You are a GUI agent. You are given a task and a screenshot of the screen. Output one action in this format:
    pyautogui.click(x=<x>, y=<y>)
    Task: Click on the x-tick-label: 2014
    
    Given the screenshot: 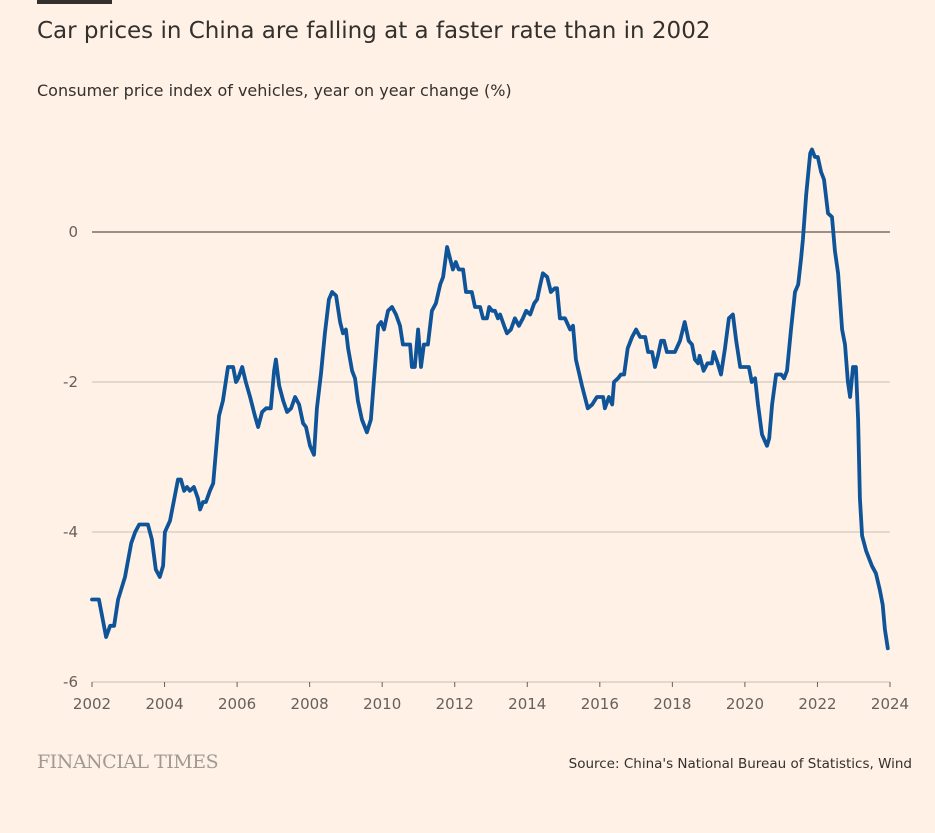 What is the action you would take?
    pyautogui.click(x=527, y=704)
    